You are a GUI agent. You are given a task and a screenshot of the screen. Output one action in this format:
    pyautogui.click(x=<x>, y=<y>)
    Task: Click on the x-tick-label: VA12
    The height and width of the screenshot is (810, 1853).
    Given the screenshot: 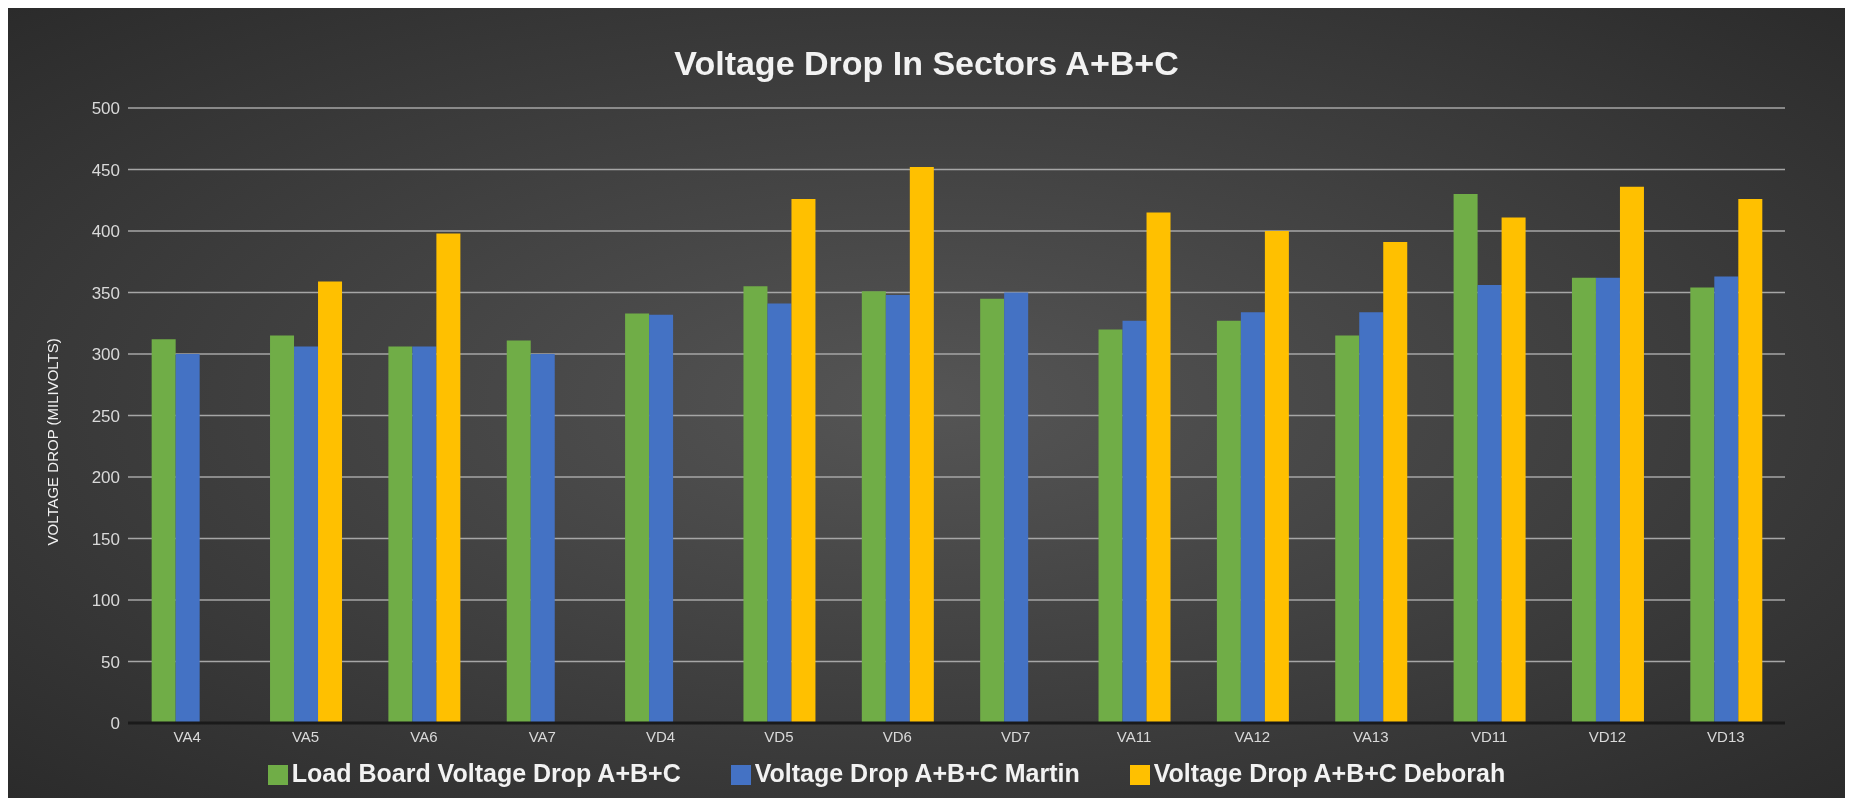 What is the action you would take?
    pyautogui.click(x=1252, y=736)
    